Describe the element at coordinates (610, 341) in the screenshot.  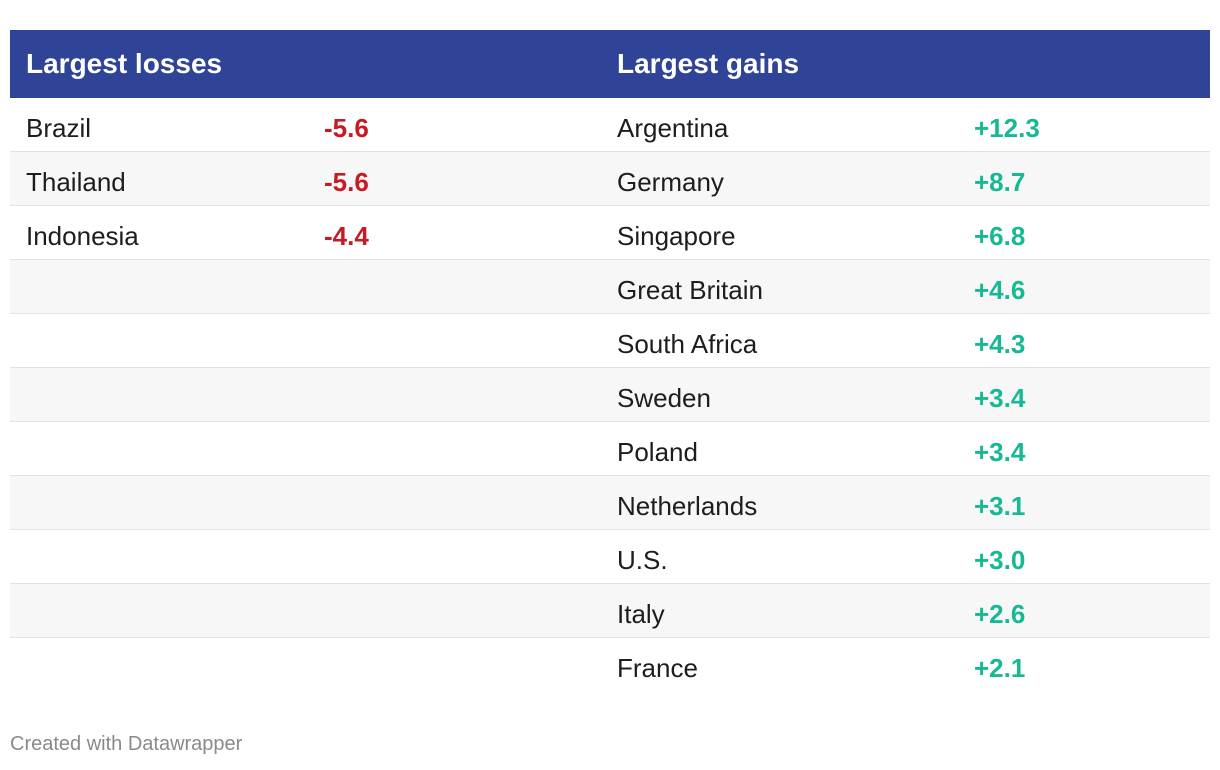
I see `table-row: South Africa +4.3` at that location.